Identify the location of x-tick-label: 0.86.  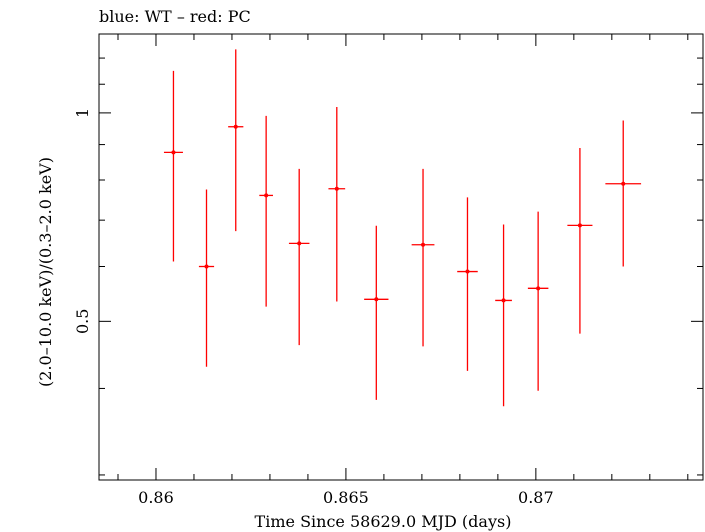
(156, 497).